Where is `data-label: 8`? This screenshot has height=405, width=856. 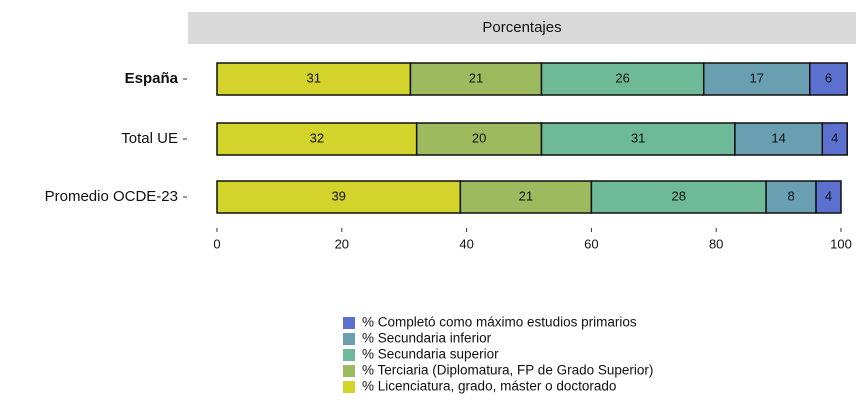 data-label: 8 is located at coordinates (790, 195).